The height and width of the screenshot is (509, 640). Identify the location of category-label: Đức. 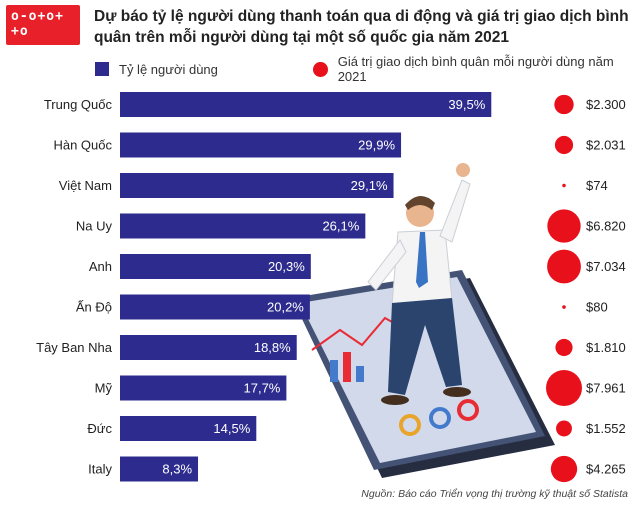
(99, 428).